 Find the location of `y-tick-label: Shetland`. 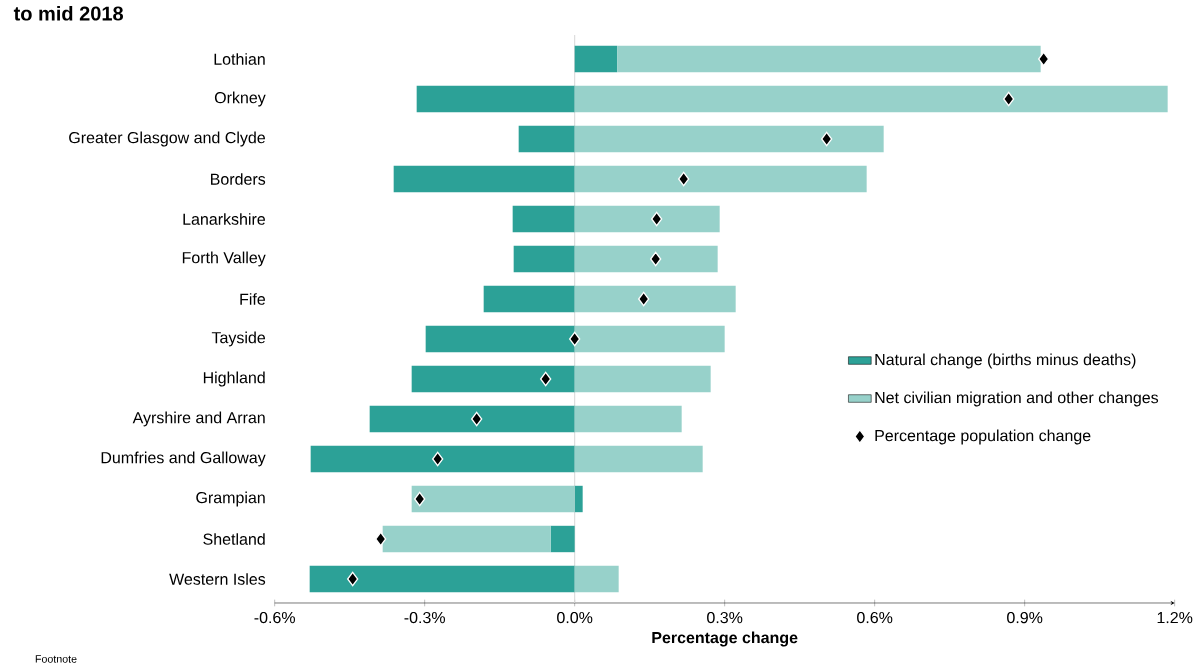

y-tick-label: Shetland is located at coordinates (234, 539).